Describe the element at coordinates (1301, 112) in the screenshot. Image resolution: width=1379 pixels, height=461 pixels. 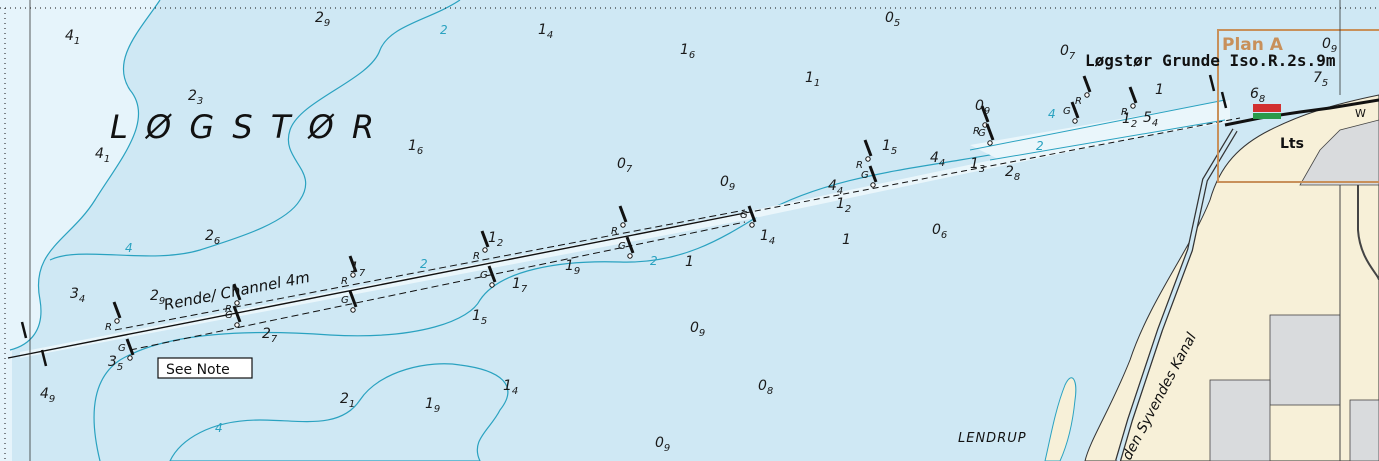
I see `pier` at that location.